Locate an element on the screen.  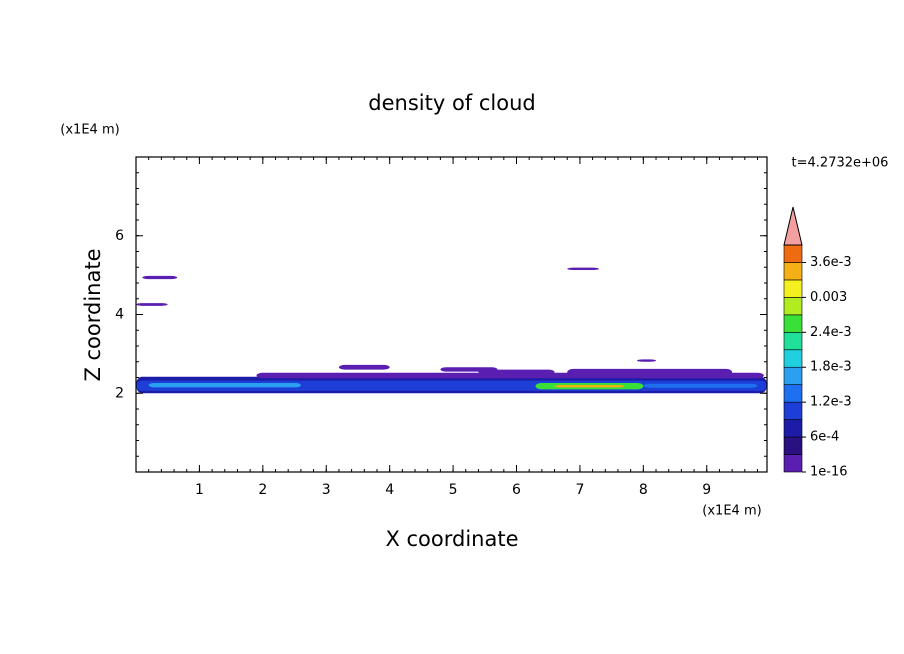
x-tick-label: 6 is located at coordinates (516, 490).